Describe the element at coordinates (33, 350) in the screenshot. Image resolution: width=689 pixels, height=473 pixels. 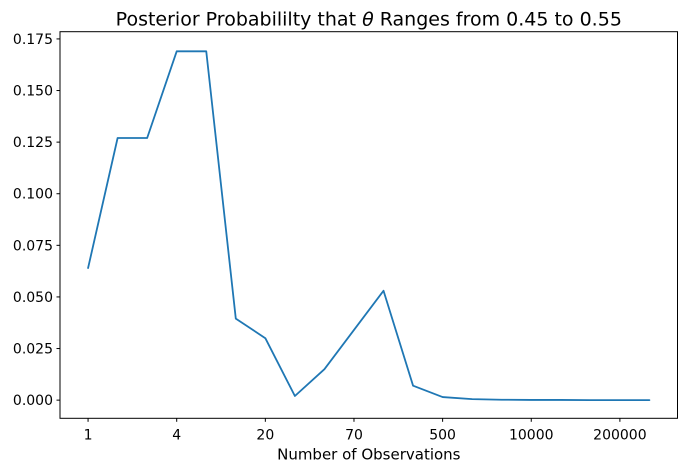
I see `y-tick-label: 0.025` at that location.